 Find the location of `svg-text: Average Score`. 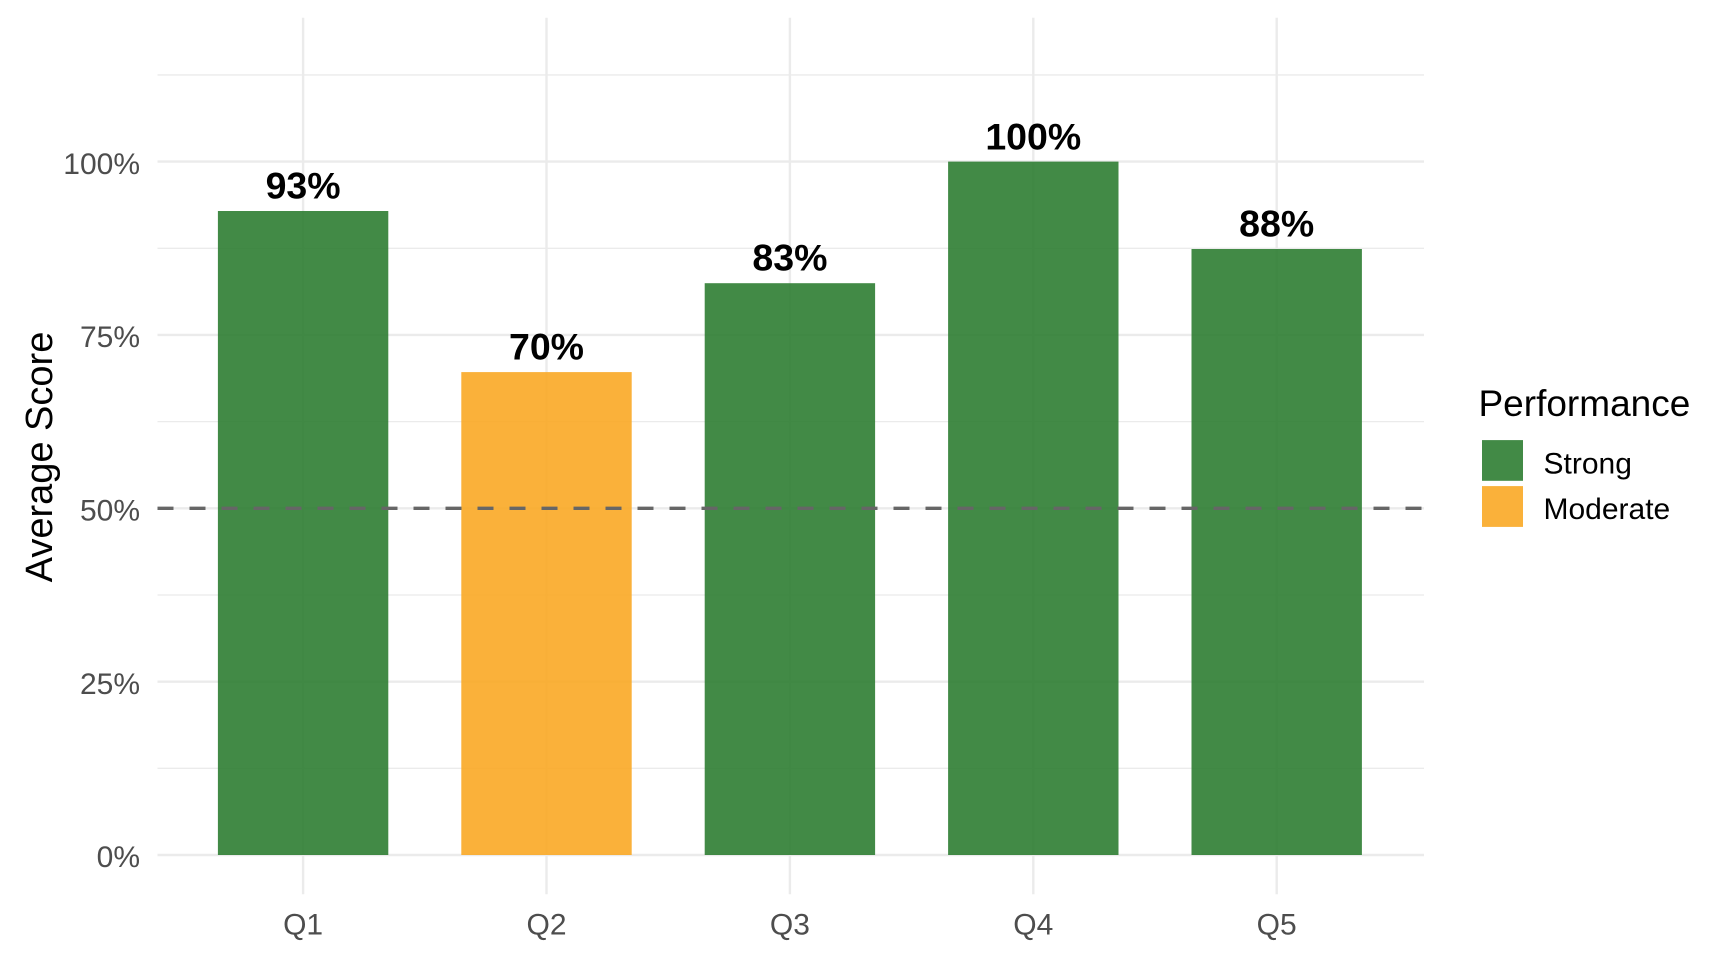

svg-text: Average Score is located at coordinates (40, 457).